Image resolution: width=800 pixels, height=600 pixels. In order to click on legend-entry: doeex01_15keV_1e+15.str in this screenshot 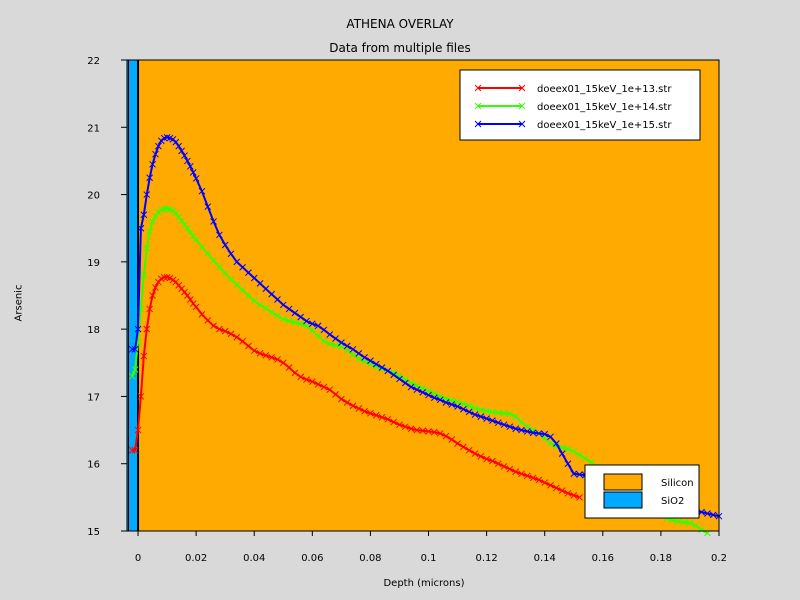, I will do `click(573, 125)`.